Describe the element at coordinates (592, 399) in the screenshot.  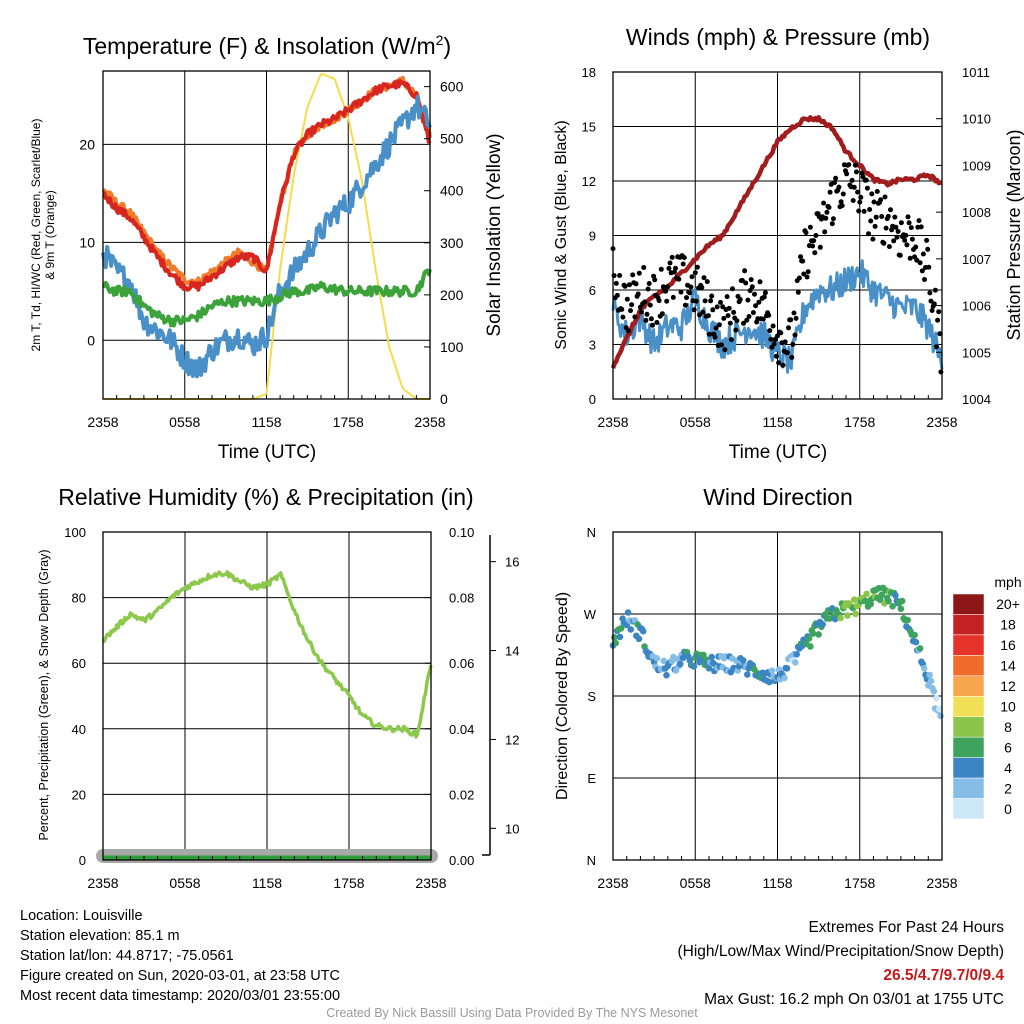
I see `winds-y-tick-label: 0` at that location.